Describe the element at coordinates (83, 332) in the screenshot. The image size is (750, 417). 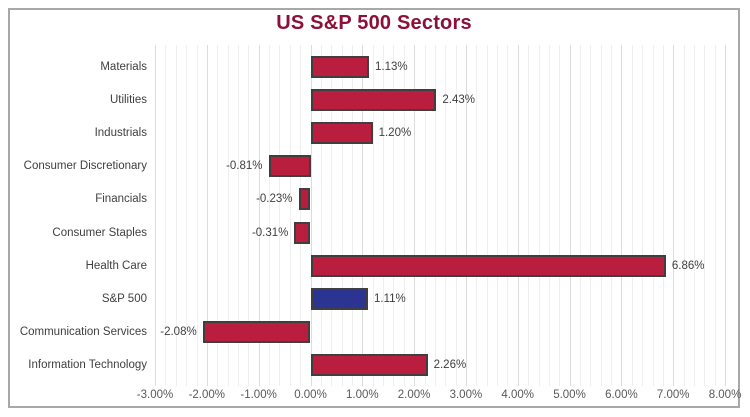
I see `category-label: Communication Services` at that location.